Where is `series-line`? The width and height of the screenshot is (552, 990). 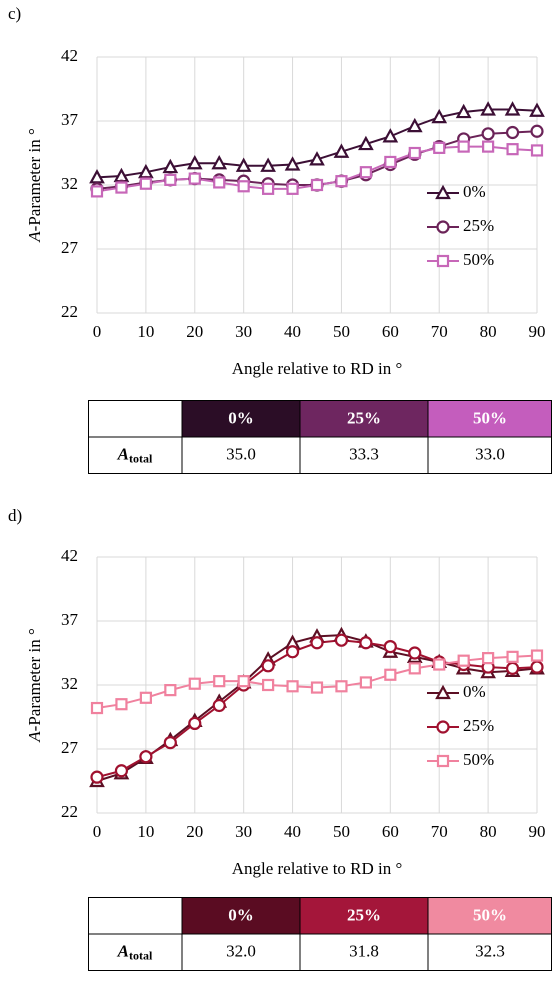 series-line is located at coordinates (317, 143).